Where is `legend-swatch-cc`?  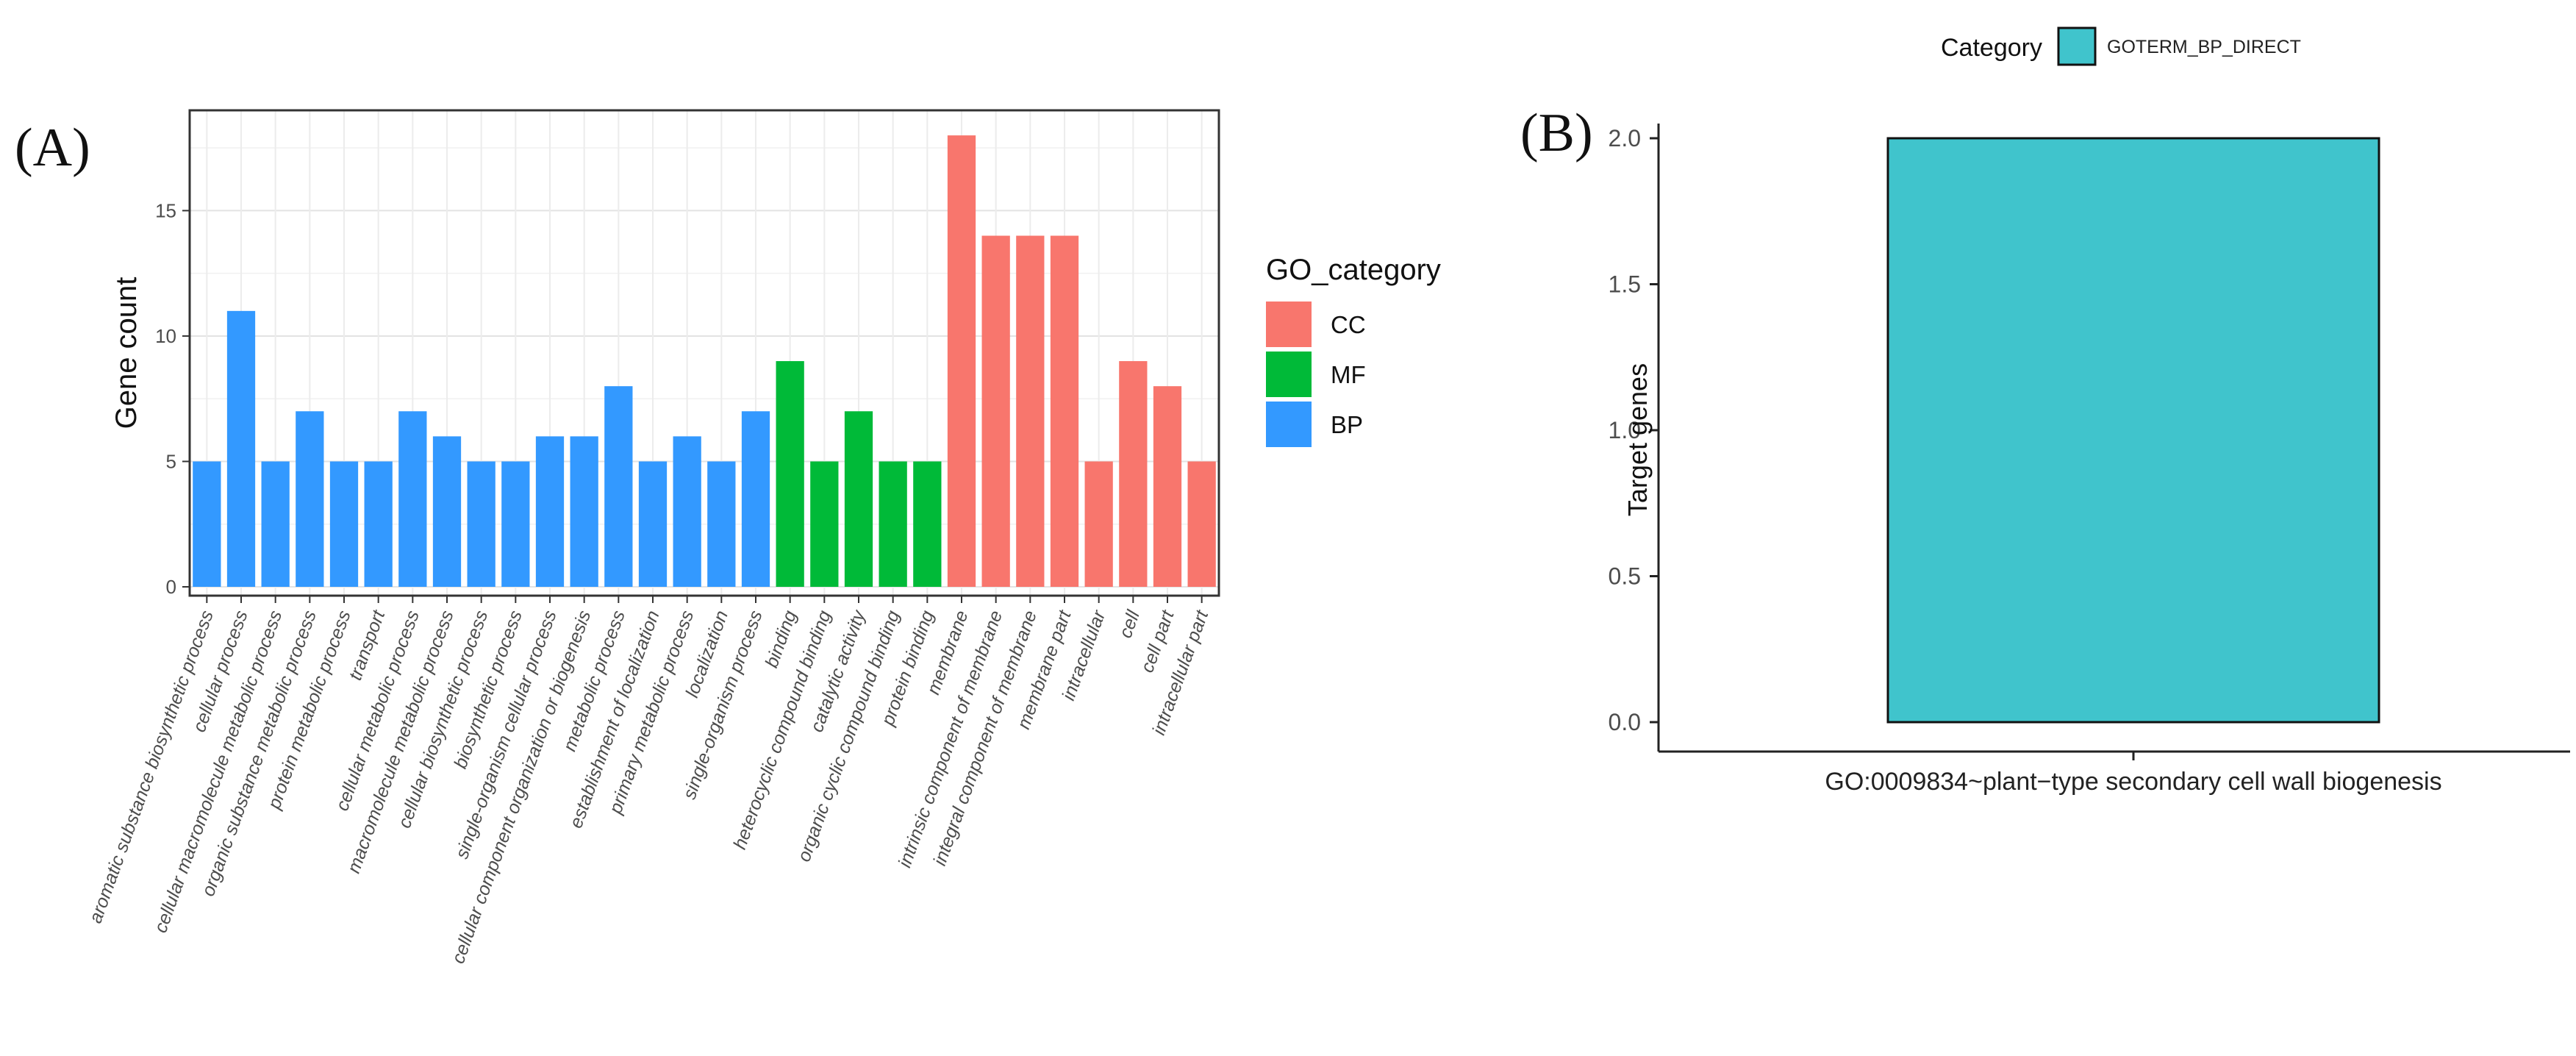
legend-swatch-cc is located at coordinates (1289, 324).